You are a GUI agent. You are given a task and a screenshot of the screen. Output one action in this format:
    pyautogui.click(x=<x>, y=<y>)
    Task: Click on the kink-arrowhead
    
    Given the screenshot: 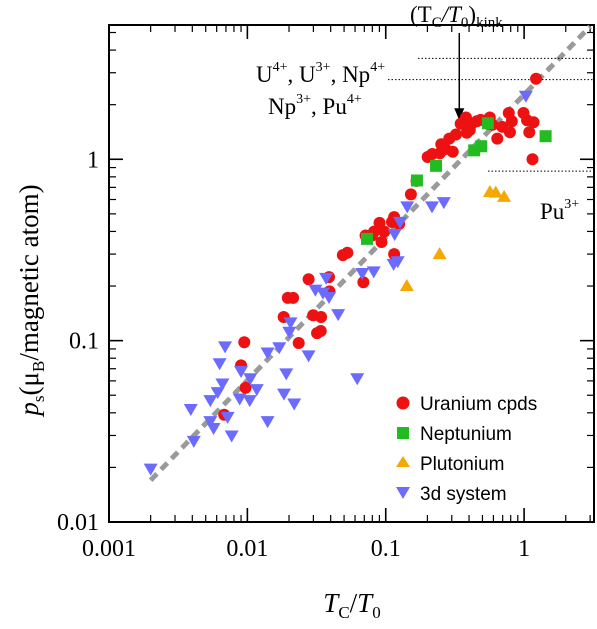 What is the action you would take?
    pyautogui.click(x=459, y=114)
    